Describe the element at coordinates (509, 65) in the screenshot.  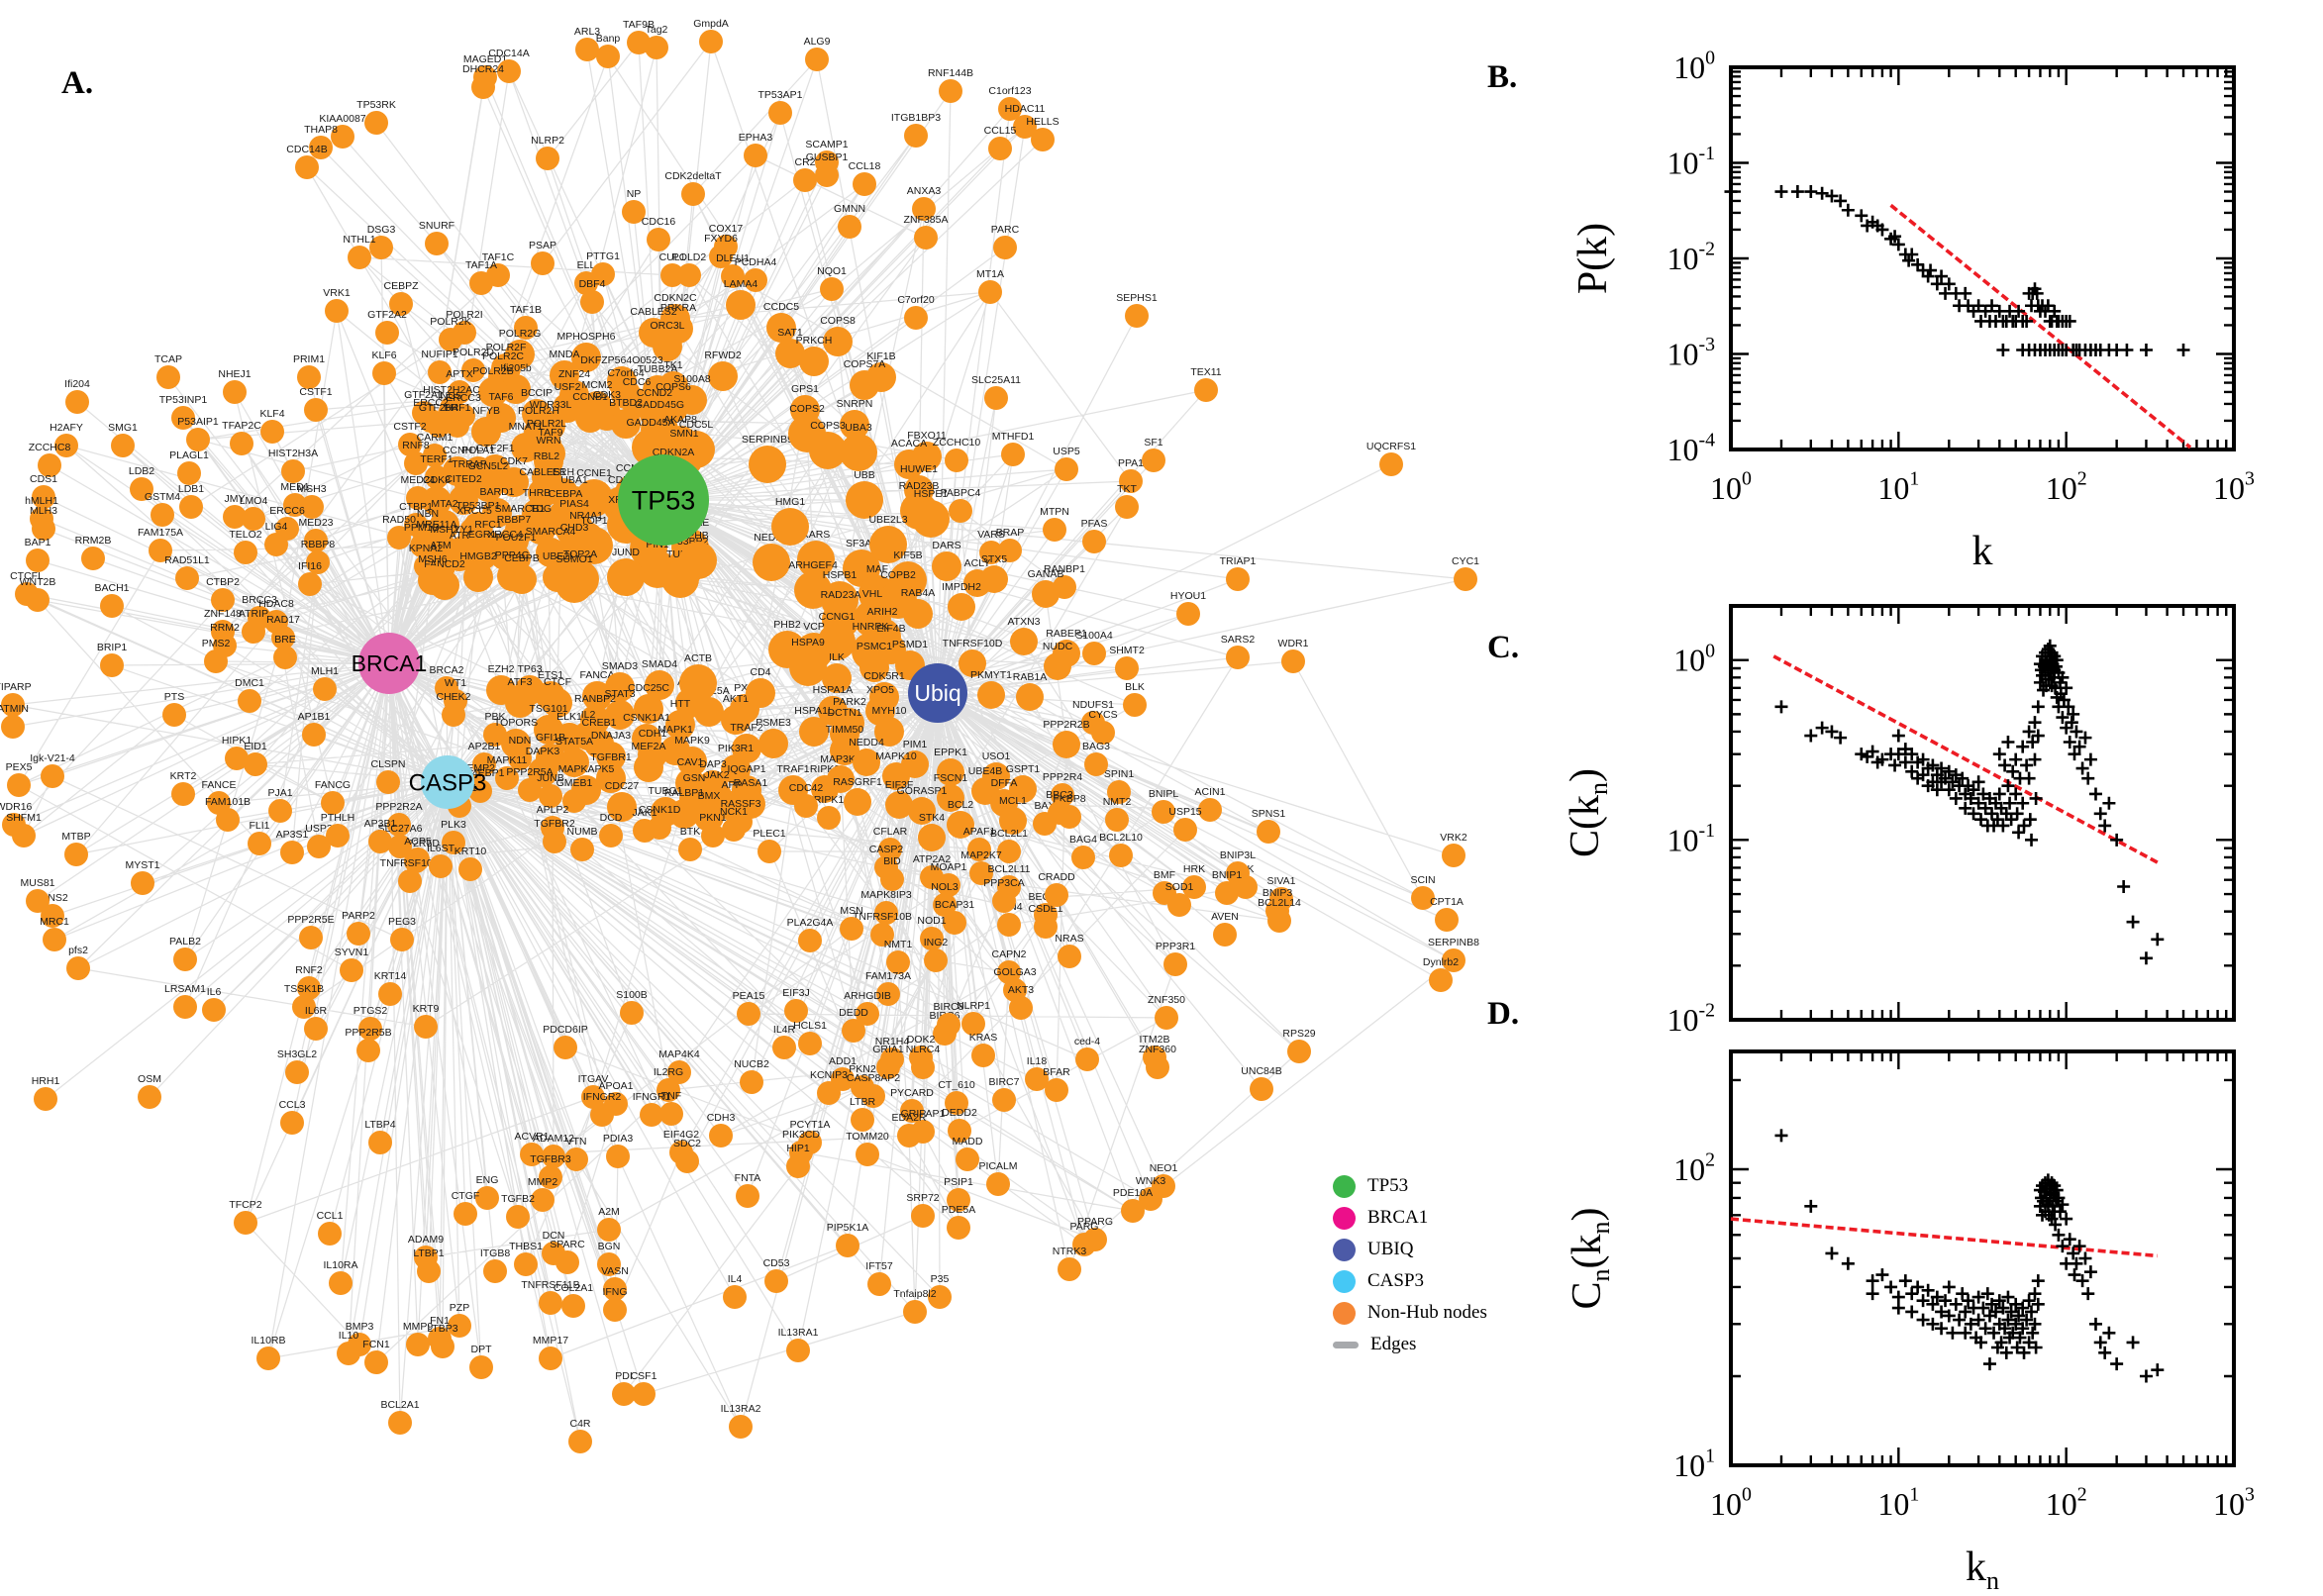
I see `network-node: CDC14A` at that location.